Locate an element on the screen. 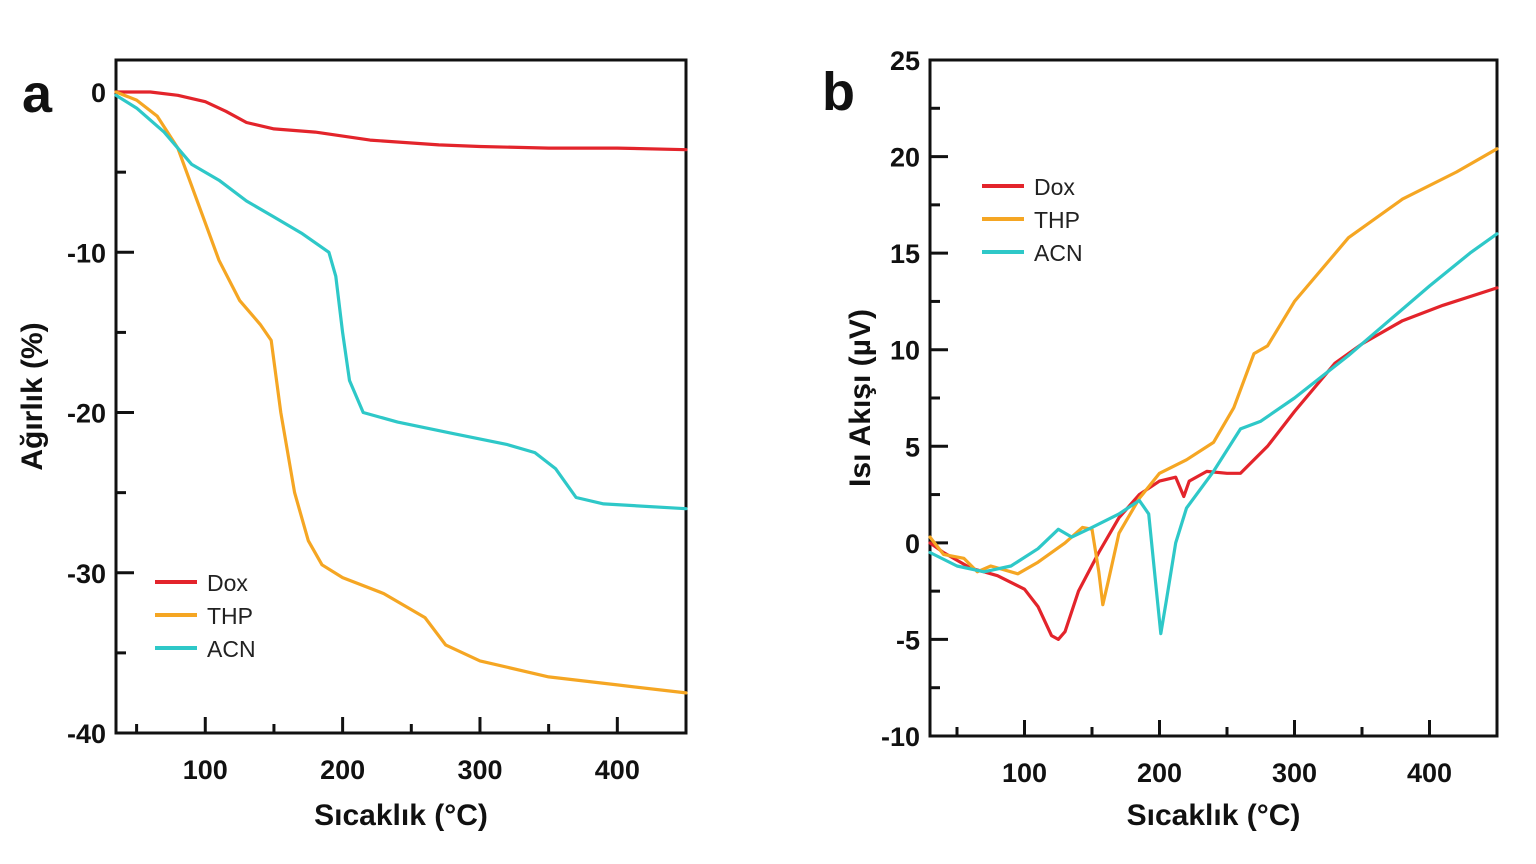 This screenshot has height=864, width=1536. y-axis-label: Ağırlık (%) is located at coordinates (32, 396).